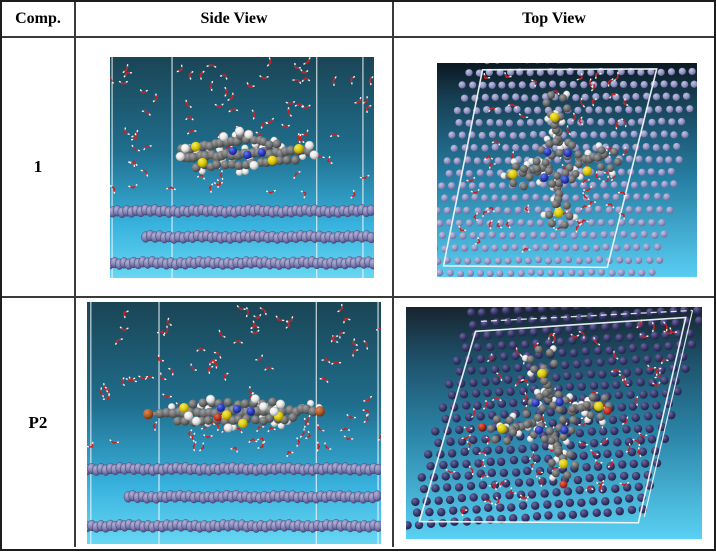  I want to click on header-side-view-label: Side View, so click(234, 18).